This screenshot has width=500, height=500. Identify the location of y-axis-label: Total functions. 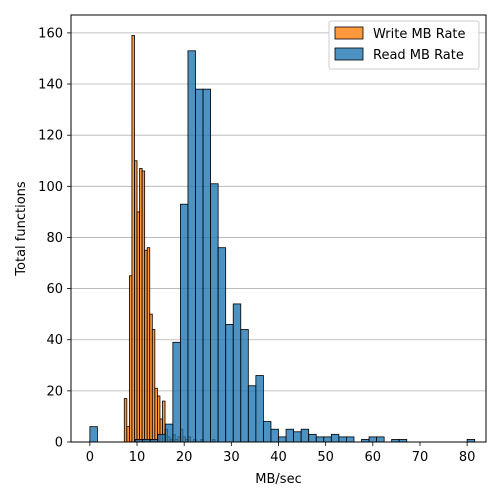
(21, 229).